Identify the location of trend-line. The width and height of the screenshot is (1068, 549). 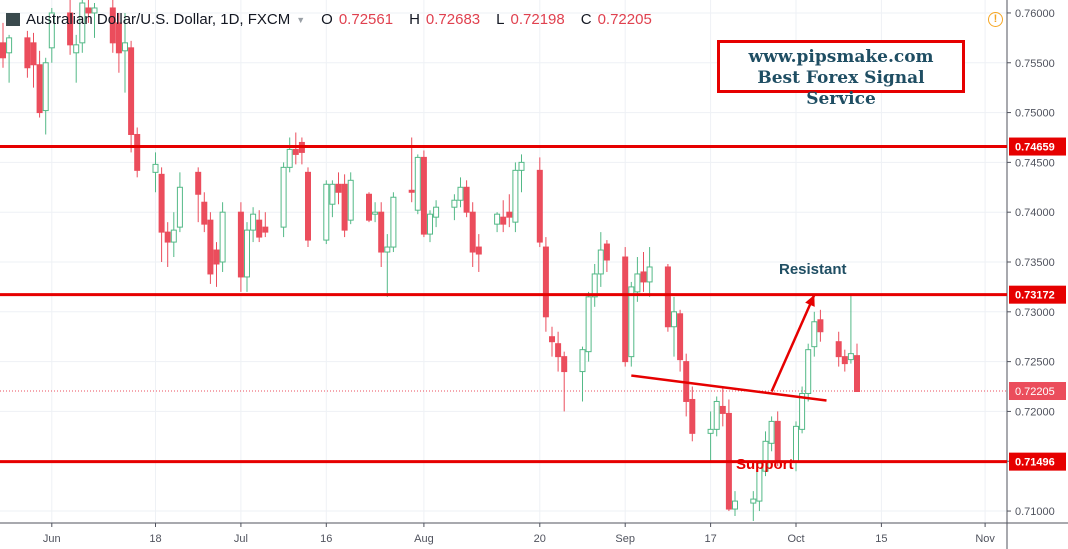
(729, 388).